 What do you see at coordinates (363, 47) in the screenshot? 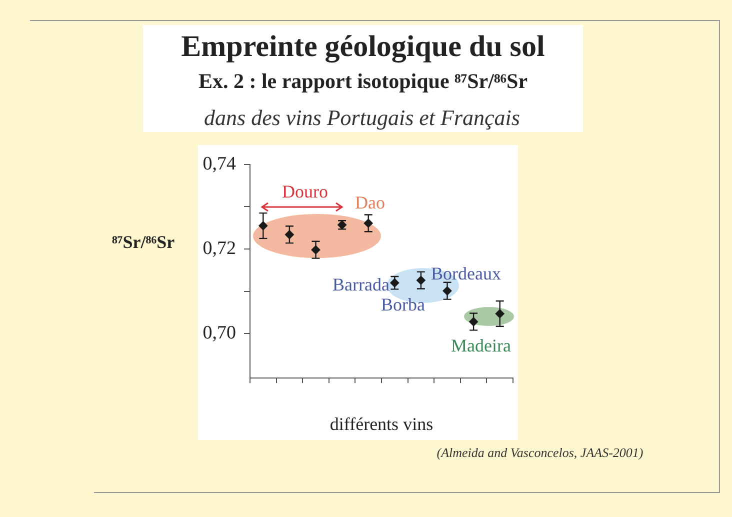
I see `chart-title: Empreinte géologique du sol` at bounding box center [363, 47].